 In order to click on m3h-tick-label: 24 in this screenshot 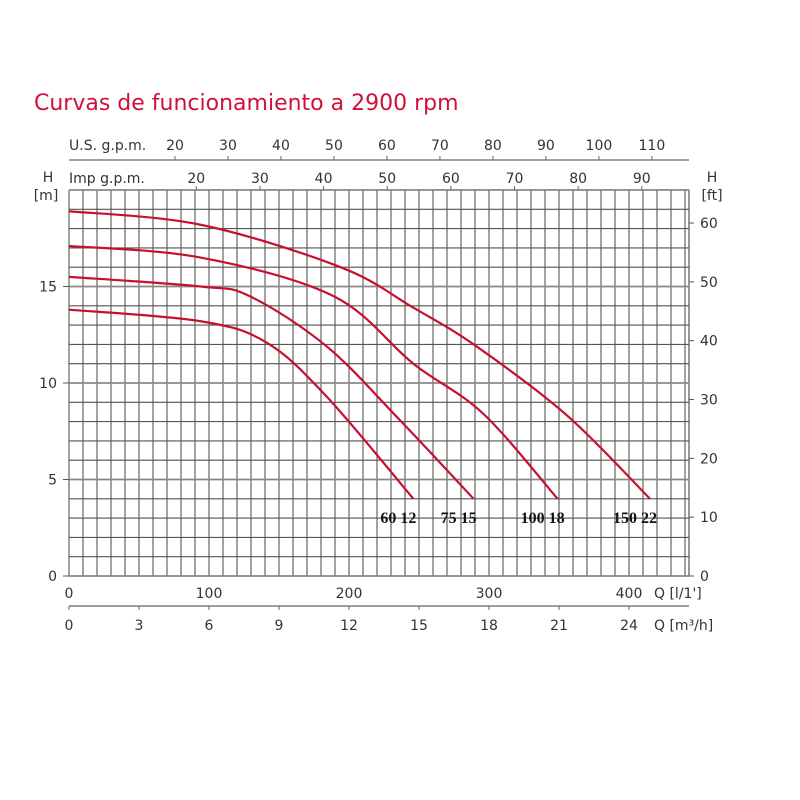, I will do `click(629, 626)`.